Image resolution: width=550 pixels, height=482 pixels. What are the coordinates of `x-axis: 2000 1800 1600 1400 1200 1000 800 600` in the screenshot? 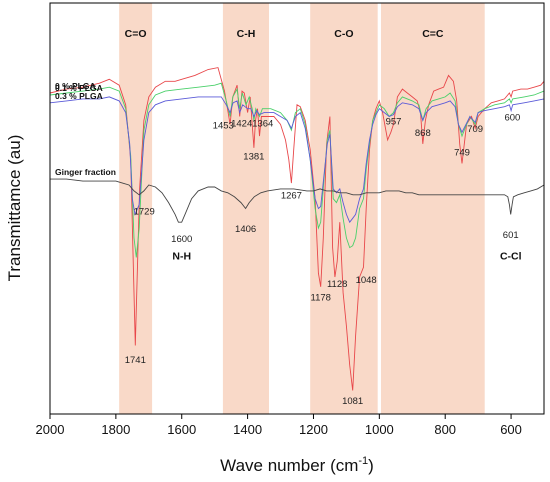 It's located at (279, 425).